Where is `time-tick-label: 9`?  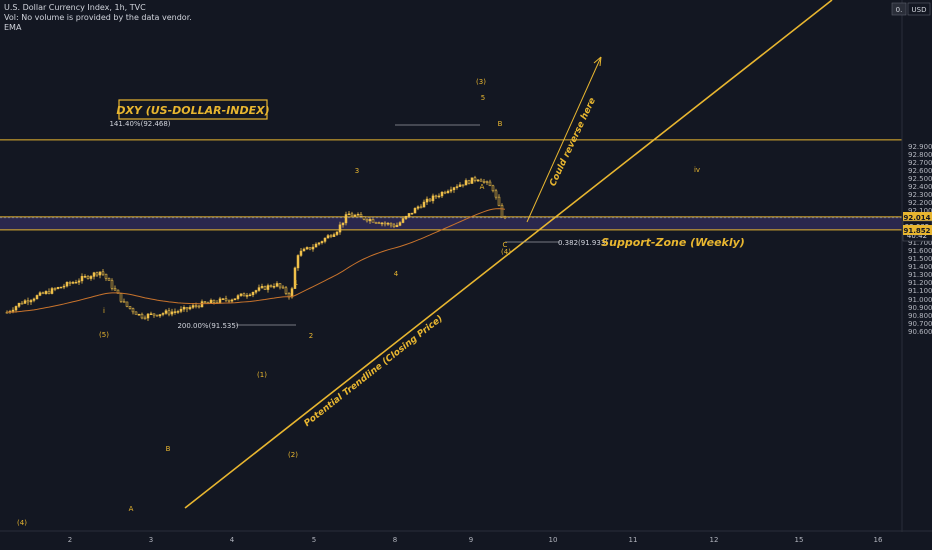
time-tick-label: 9 is located at coordinates (471, 540).